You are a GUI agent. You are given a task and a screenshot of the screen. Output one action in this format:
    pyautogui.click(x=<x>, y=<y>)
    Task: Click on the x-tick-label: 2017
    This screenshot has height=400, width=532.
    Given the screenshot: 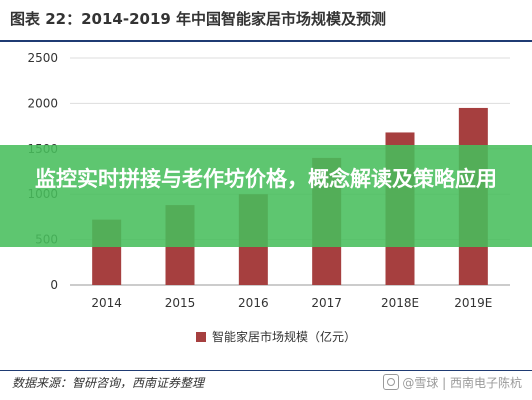 What is the action you would take?
    pyautogui.click(x=326, y=303)
    